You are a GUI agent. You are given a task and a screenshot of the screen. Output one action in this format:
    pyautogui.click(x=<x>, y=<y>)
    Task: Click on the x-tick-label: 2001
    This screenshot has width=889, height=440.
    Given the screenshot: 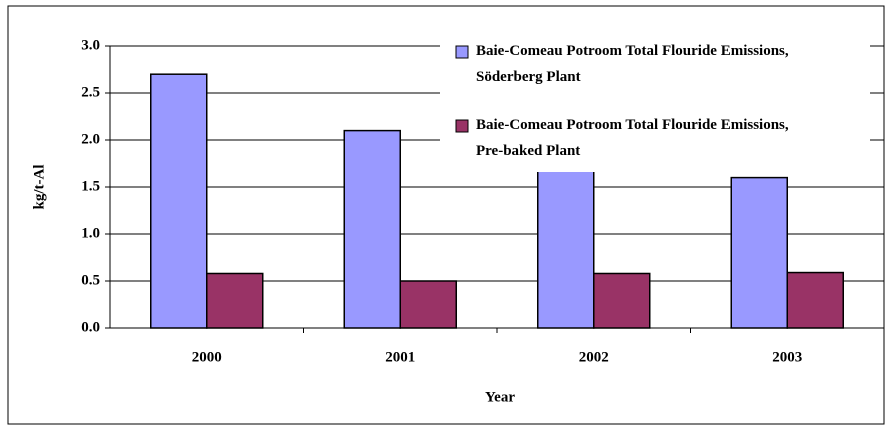 What is the action you would take?
    pyautogui.click(x=400, y=357)
    